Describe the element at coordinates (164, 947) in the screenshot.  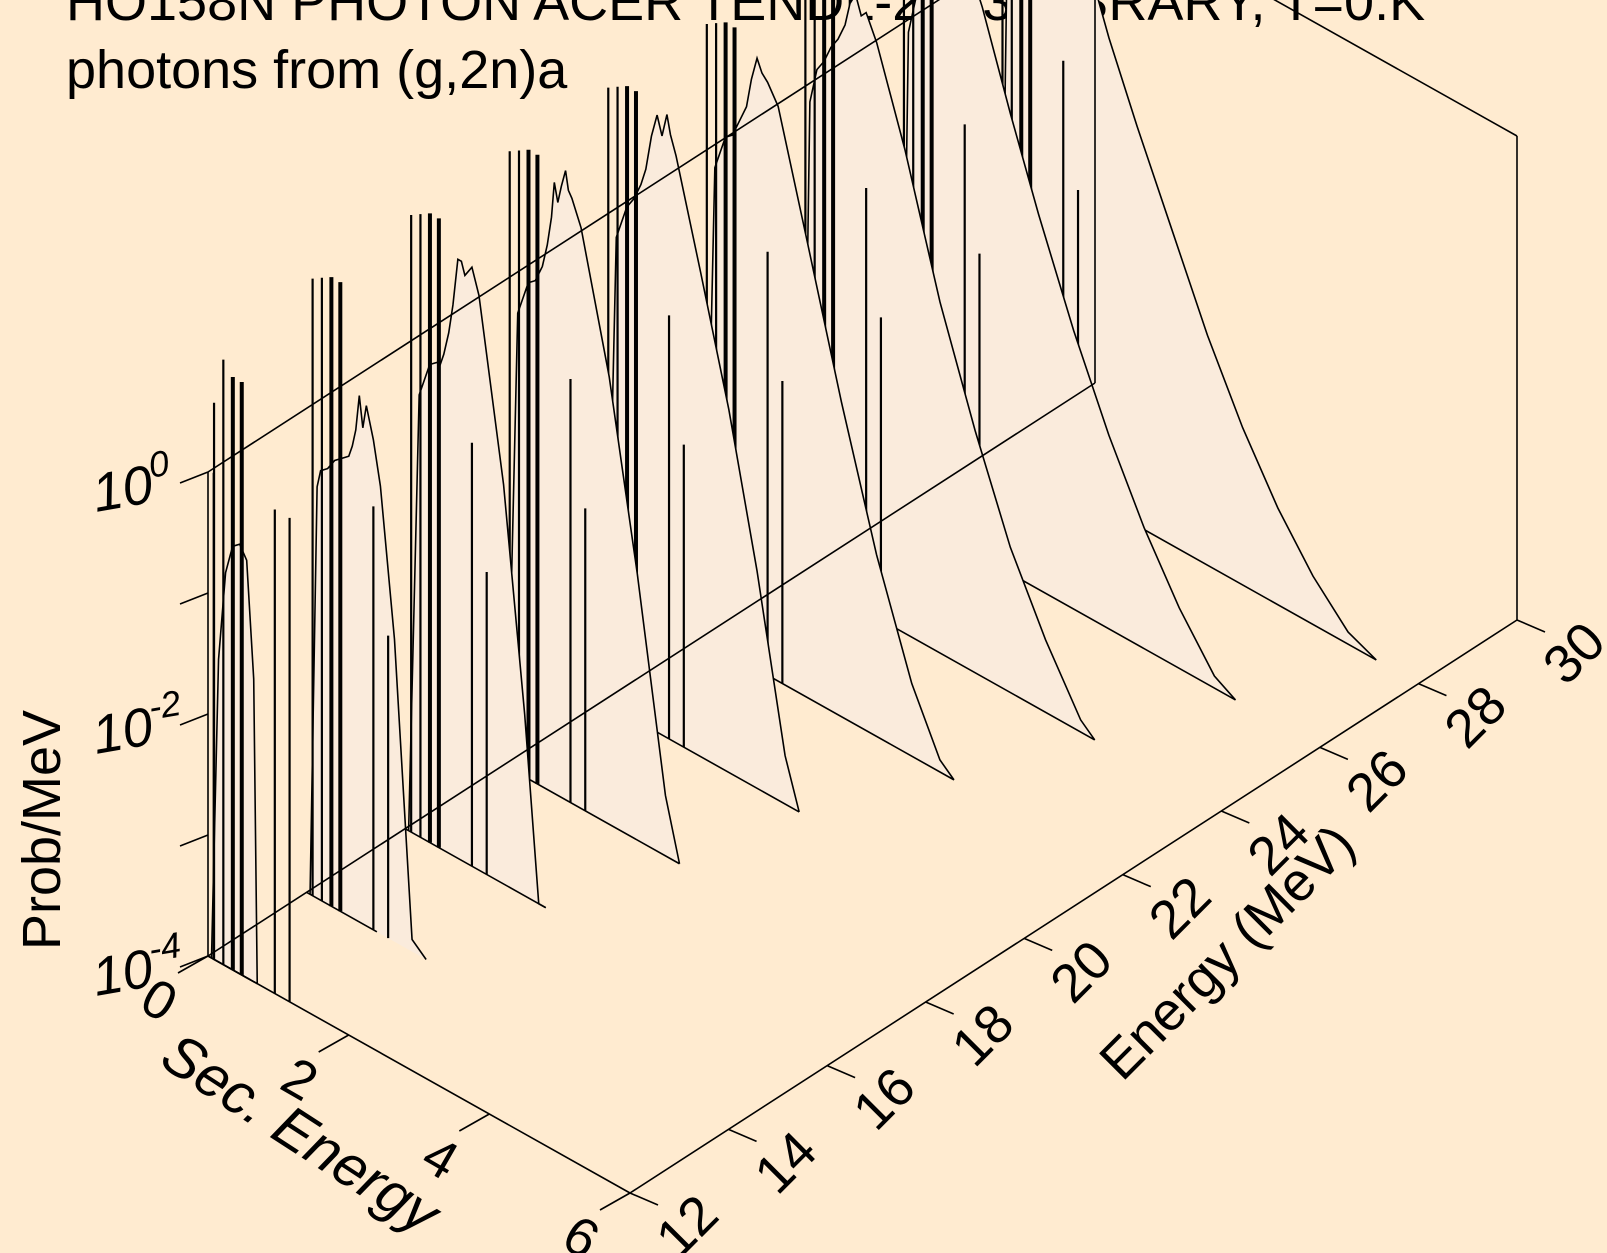
I see `y-tick-label-exponent: -4` at that location.